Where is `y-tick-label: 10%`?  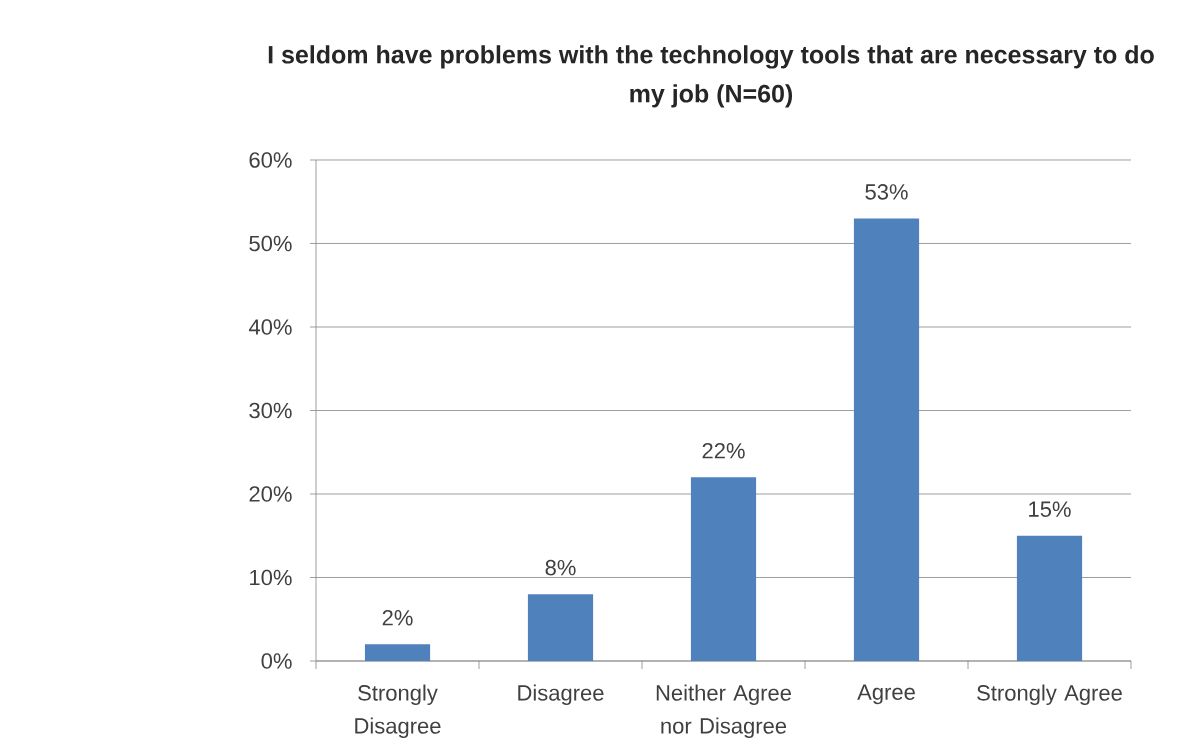 y-tick-label: 10% is located at coordinates (271, 577).